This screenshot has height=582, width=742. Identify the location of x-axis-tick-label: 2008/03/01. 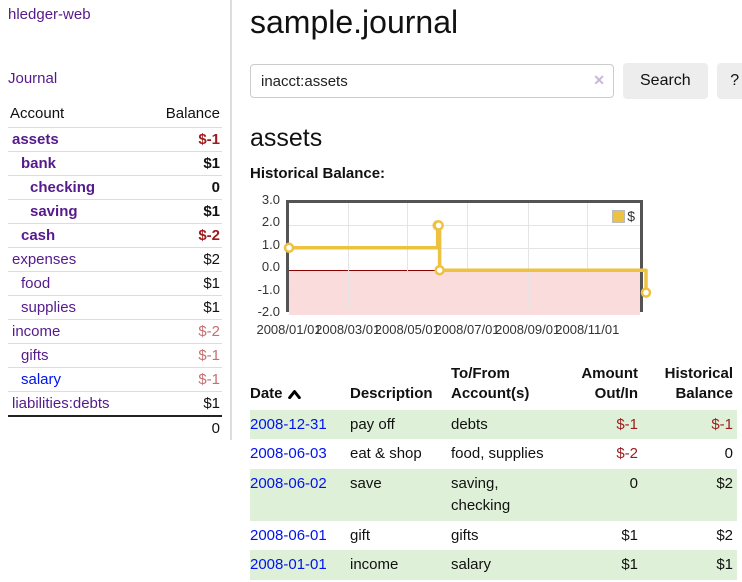
(348, 329).